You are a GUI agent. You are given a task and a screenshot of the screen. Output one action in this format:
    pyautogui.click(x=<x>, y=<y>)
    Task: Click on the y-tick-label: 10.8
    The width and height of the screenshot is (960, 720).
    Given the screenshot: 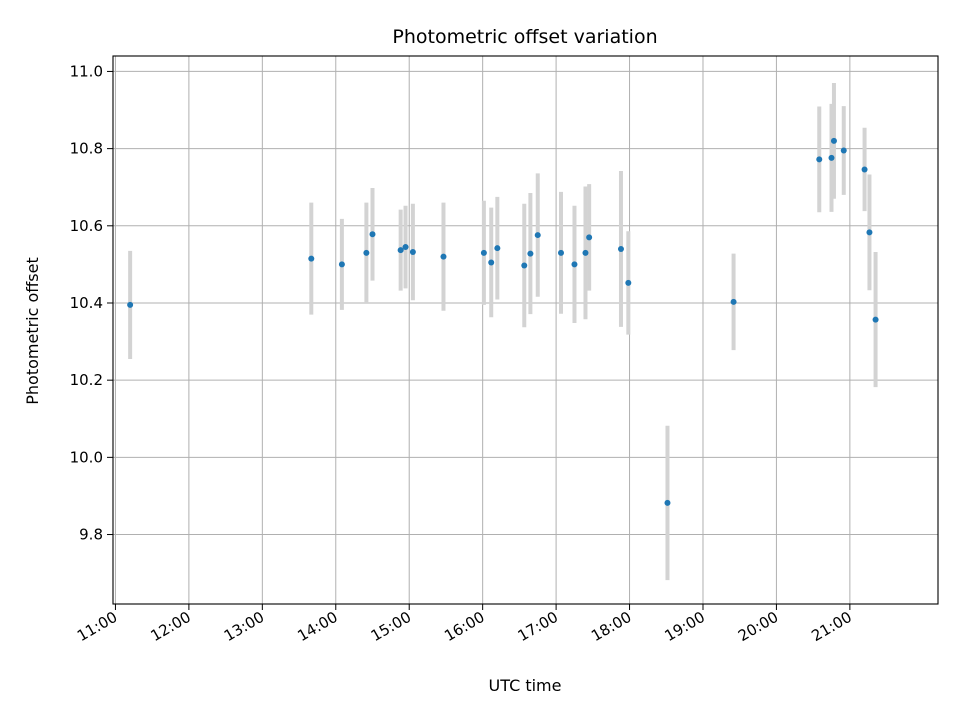 What is the action you would take?
    pyautogui.click(x=86, y=149)
    